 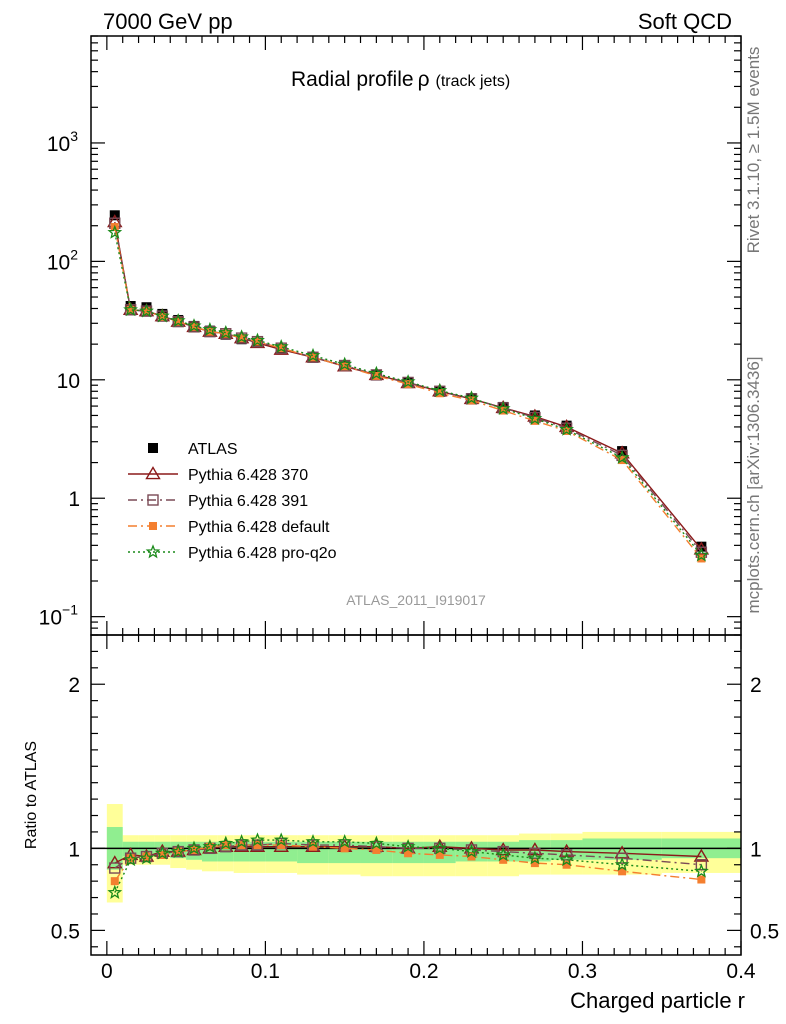 I want to click on main-y-tick-label: 10³, so click(x=62, y=142).